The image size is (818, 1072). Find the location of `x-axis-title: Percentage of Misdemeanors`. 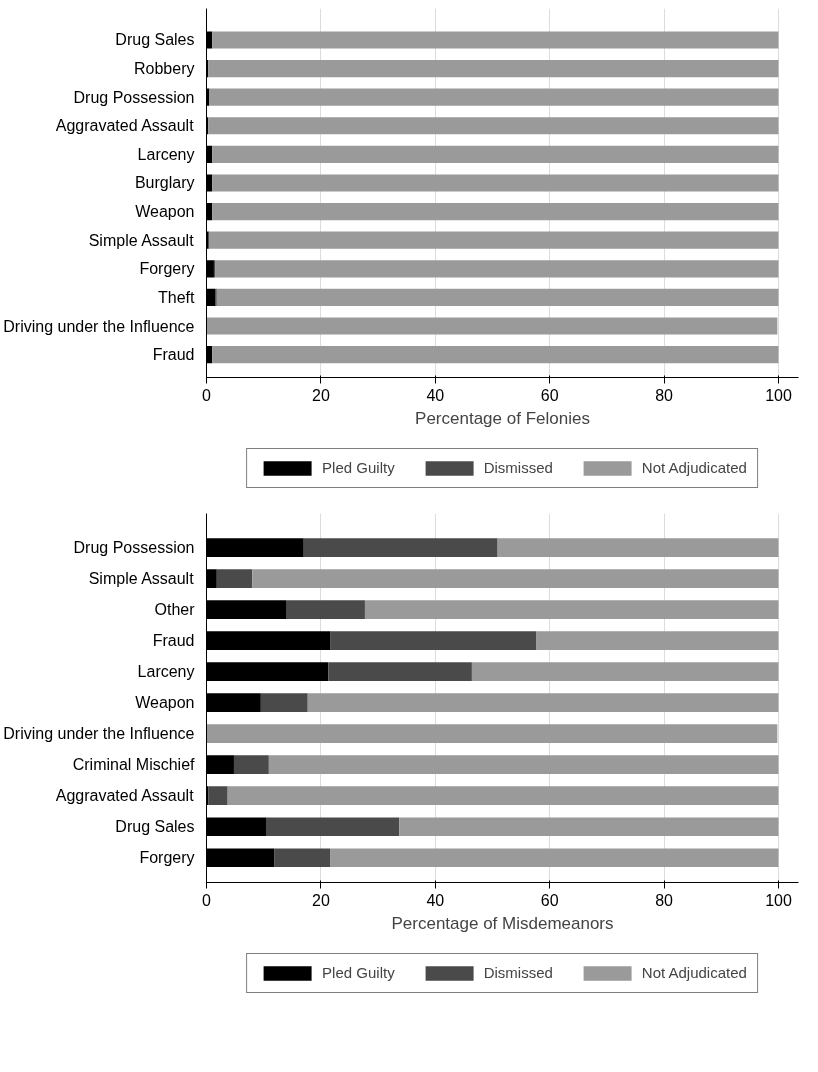

x-axis-title: Percentage of Misdemeanors is located at coordinates (502, 923).